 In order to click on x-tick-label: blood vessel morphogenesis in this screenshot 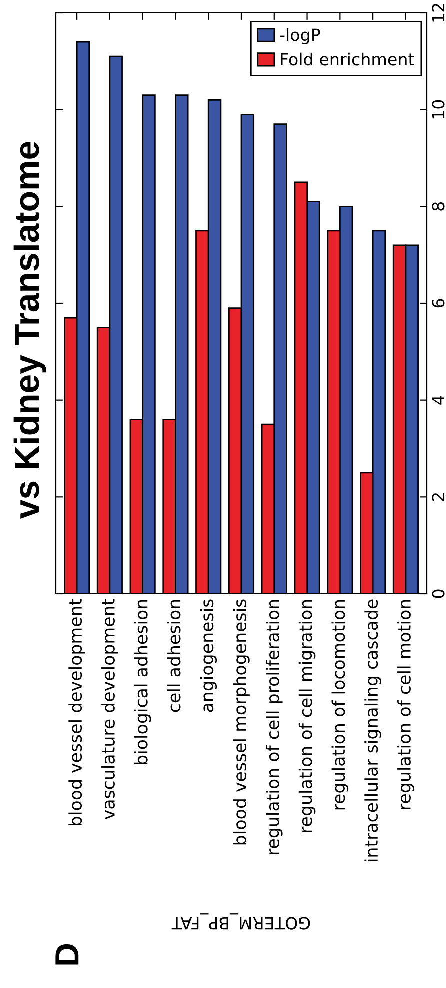, I will do `click(241, 722)`.